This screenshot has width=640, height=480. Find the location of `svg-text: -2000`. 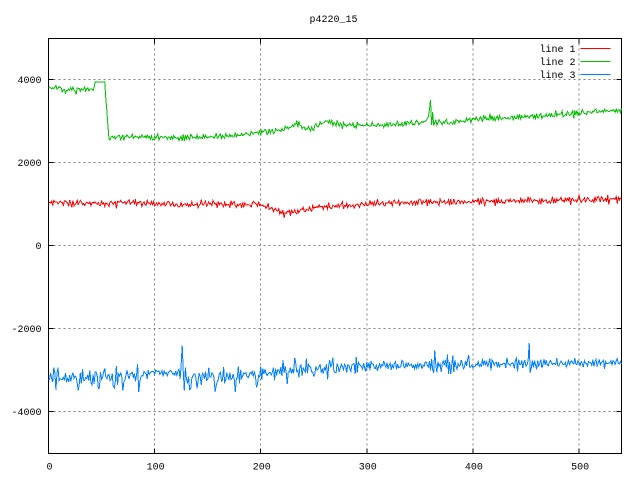

svg-text: -2000 is located at coordinates (26, 330).